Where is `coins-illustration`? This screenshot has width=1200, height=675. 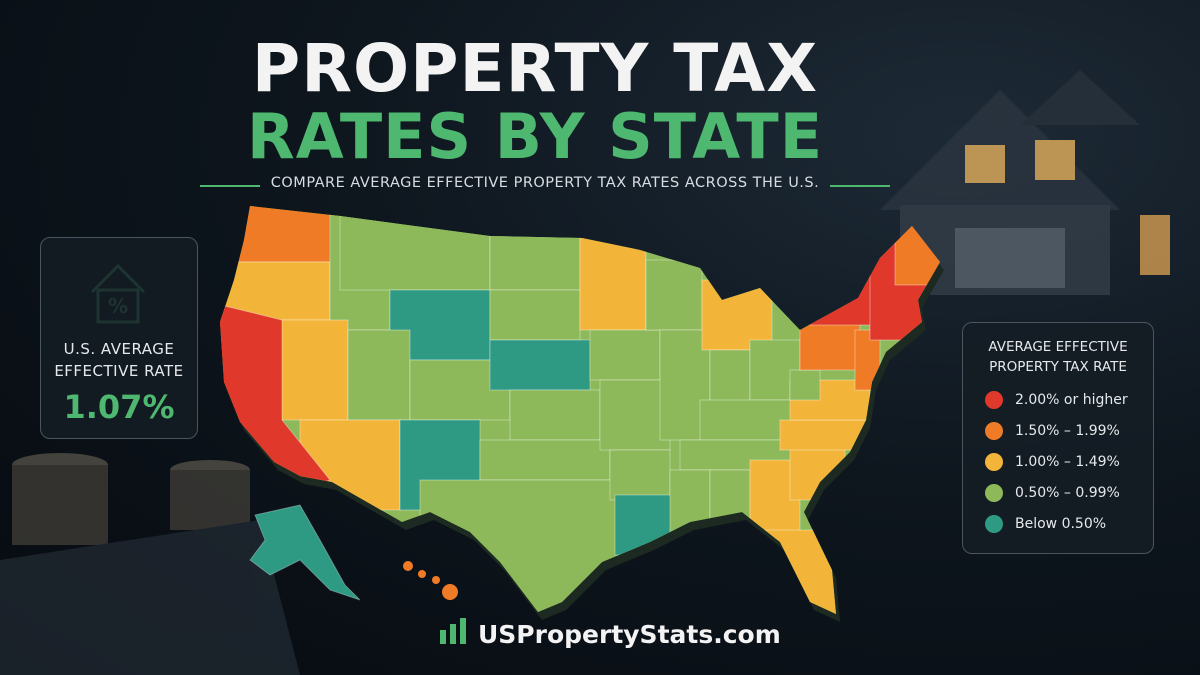 coins-illustration is located at coordinates (150, 564).